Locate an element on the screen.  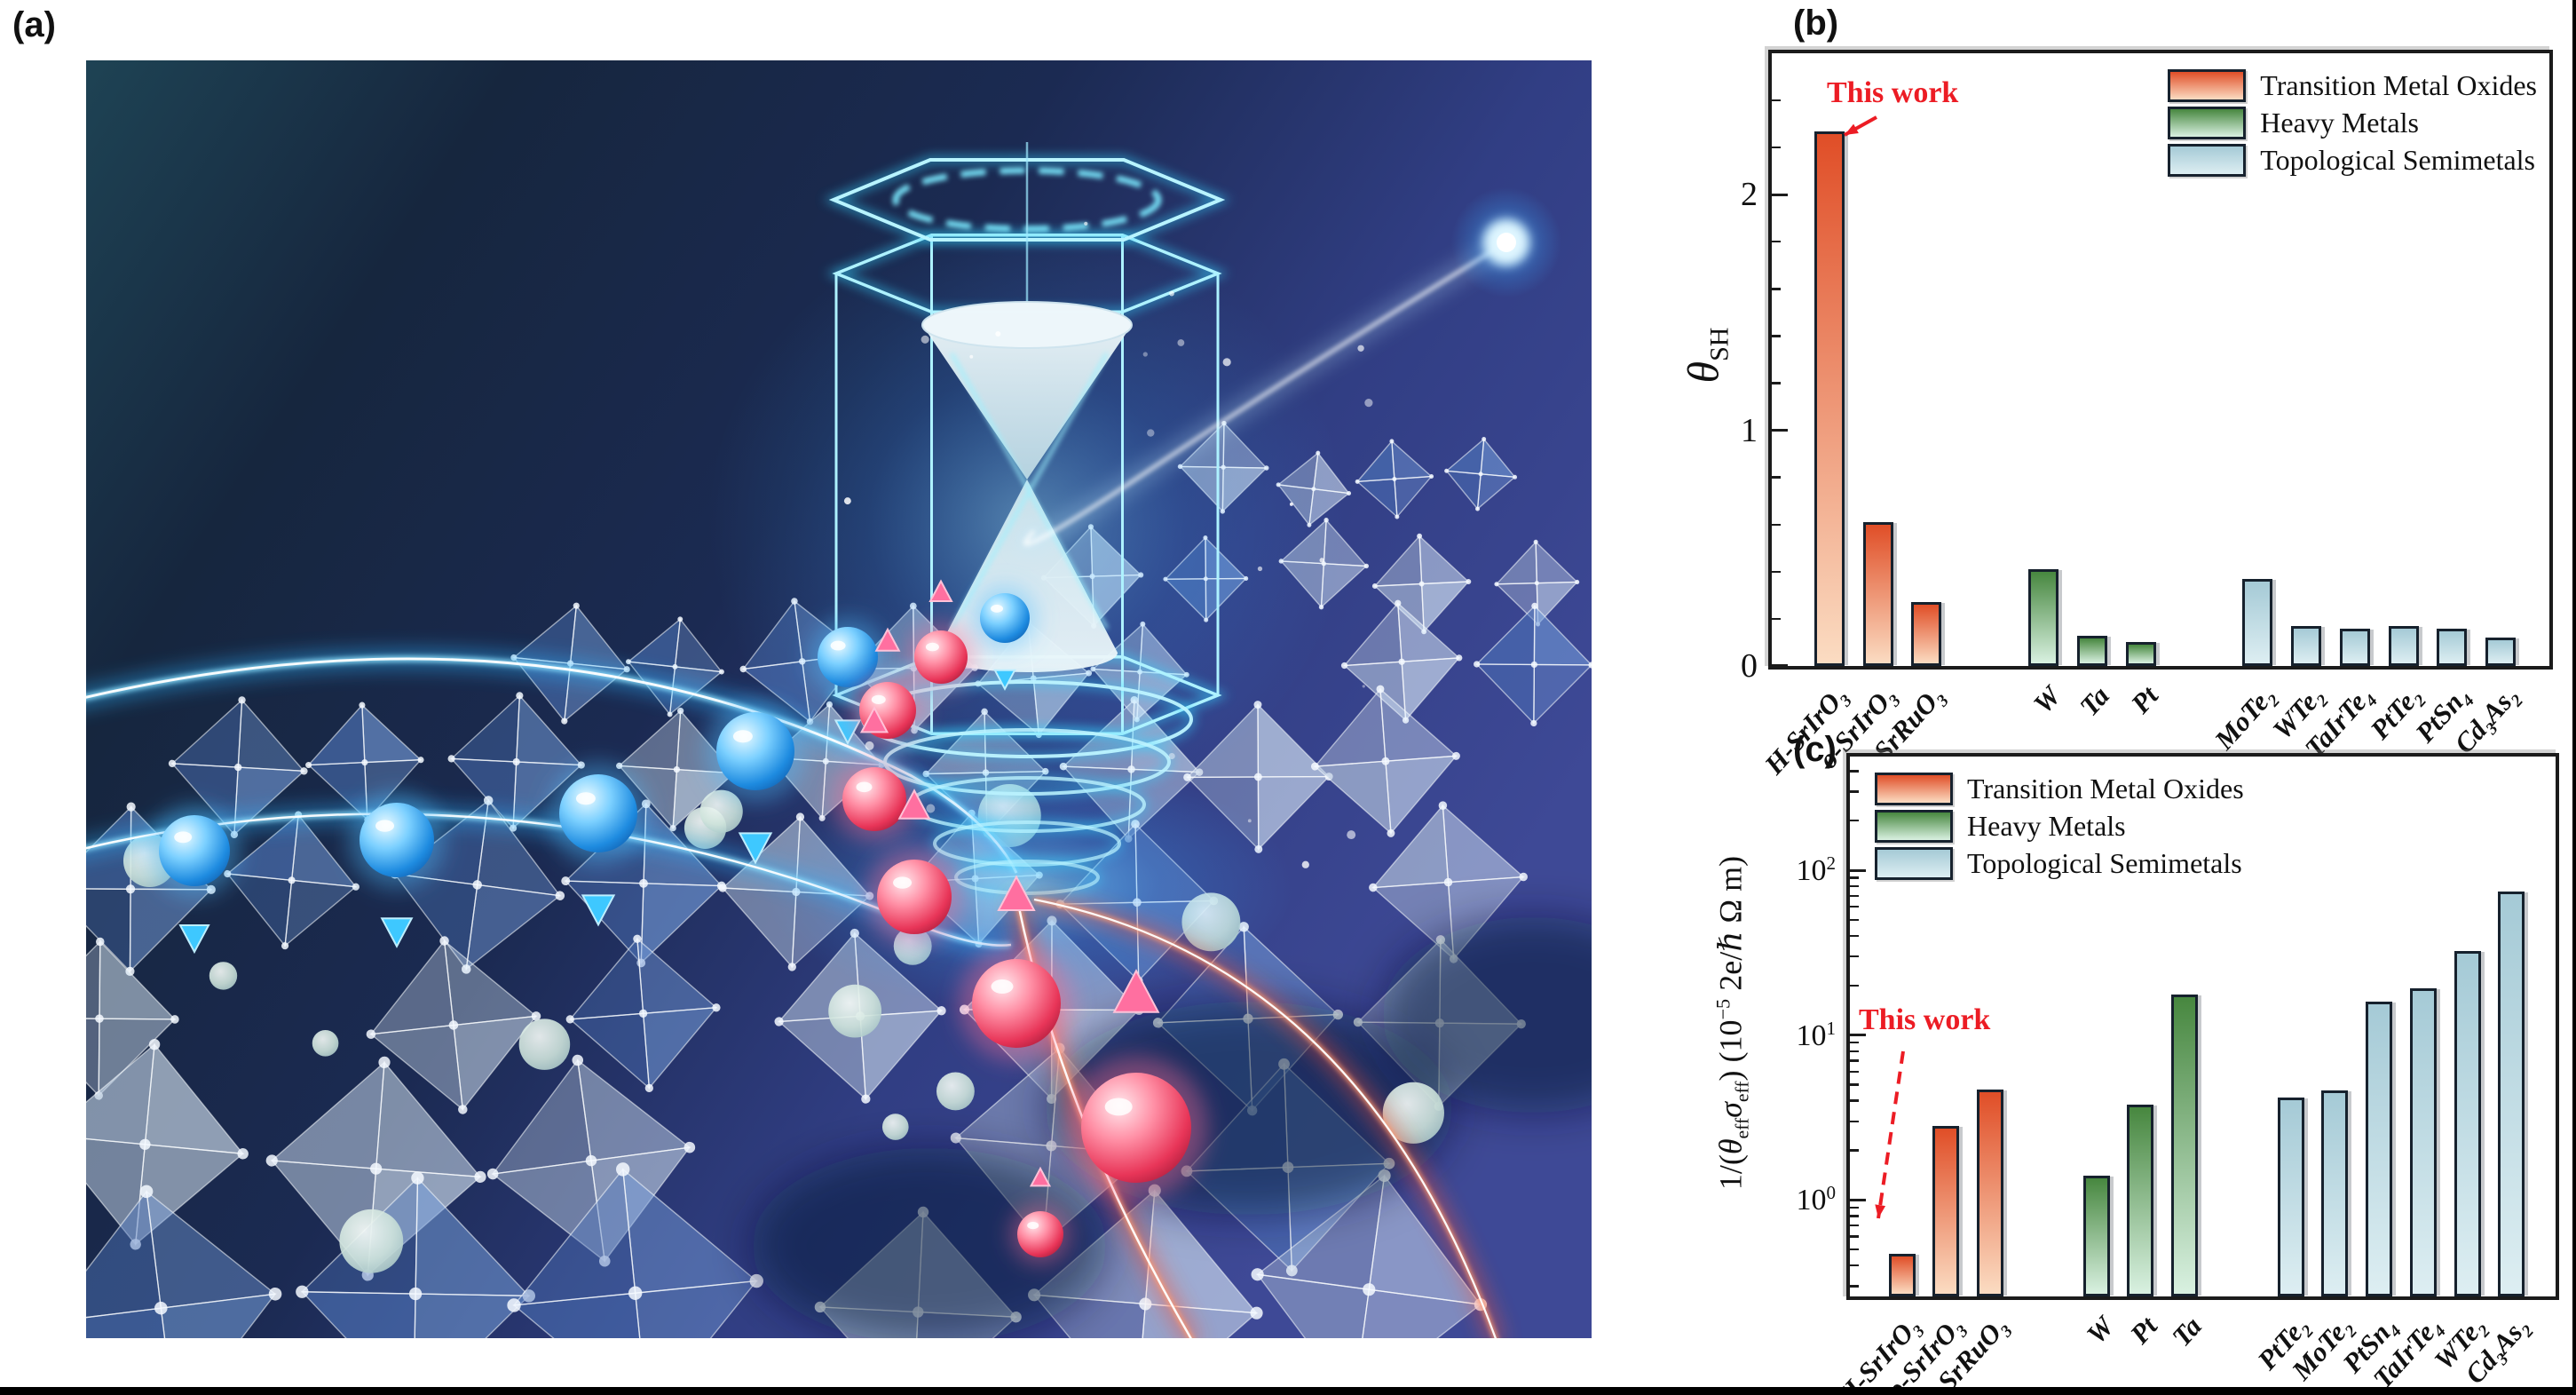
spin-current-beam-right is located at coordinates (1267, 1115).